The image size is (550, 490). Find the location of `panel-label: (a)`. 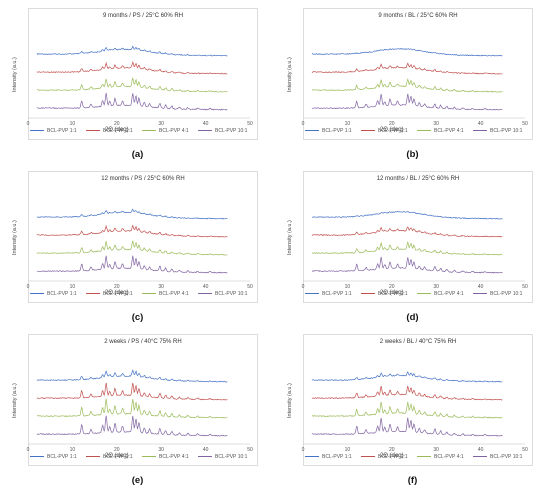

panel-label: (a) is located at coordinates (137, 154).